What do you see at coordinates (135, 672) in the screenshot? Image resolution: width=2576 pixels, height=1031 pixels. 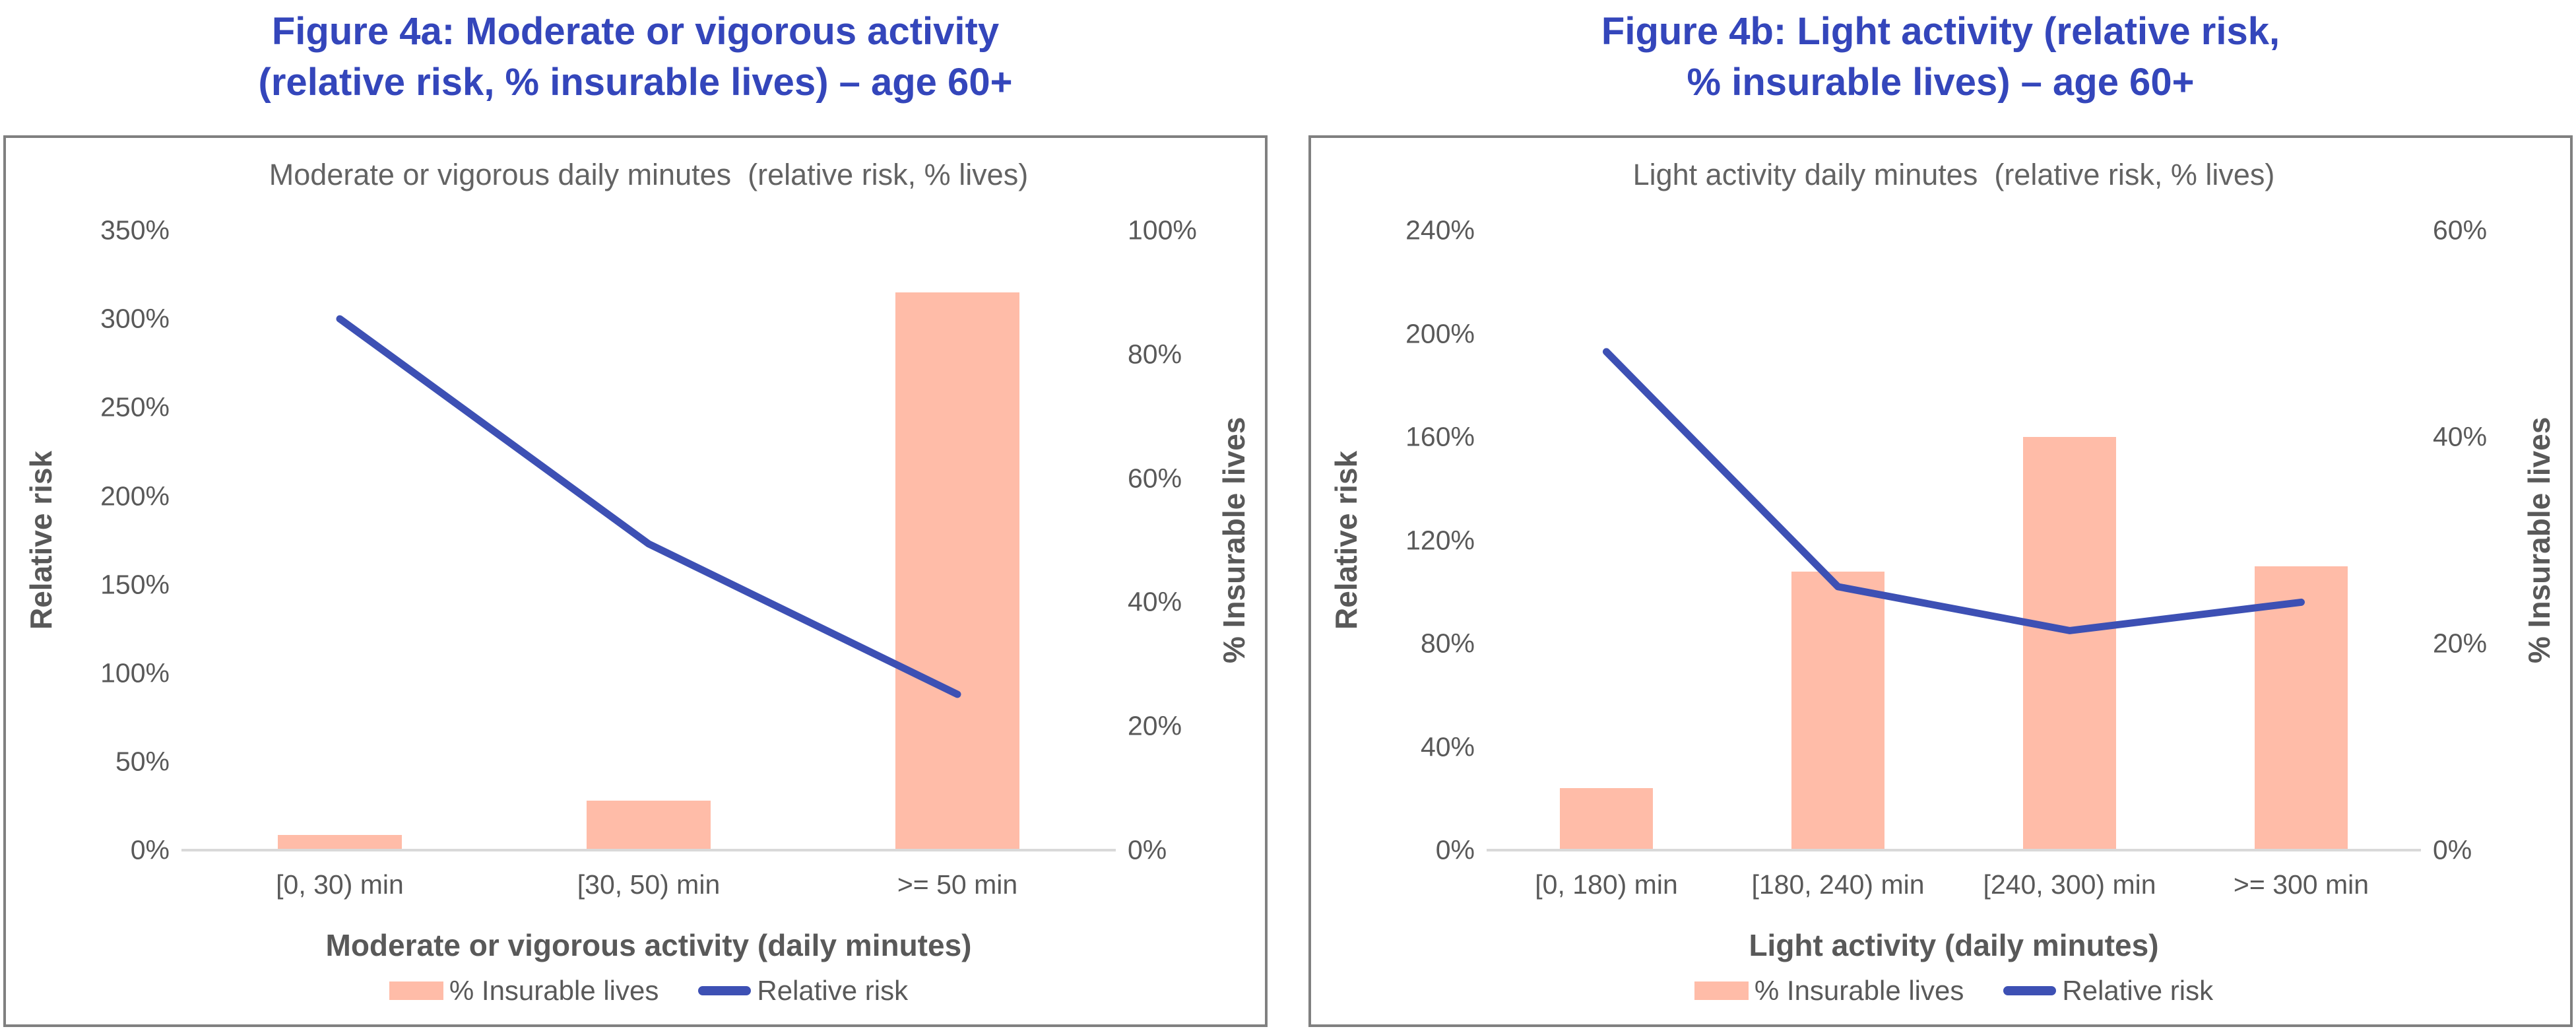 I see `left-axis-tick-label: 100%` at bounding box center [135, 672].